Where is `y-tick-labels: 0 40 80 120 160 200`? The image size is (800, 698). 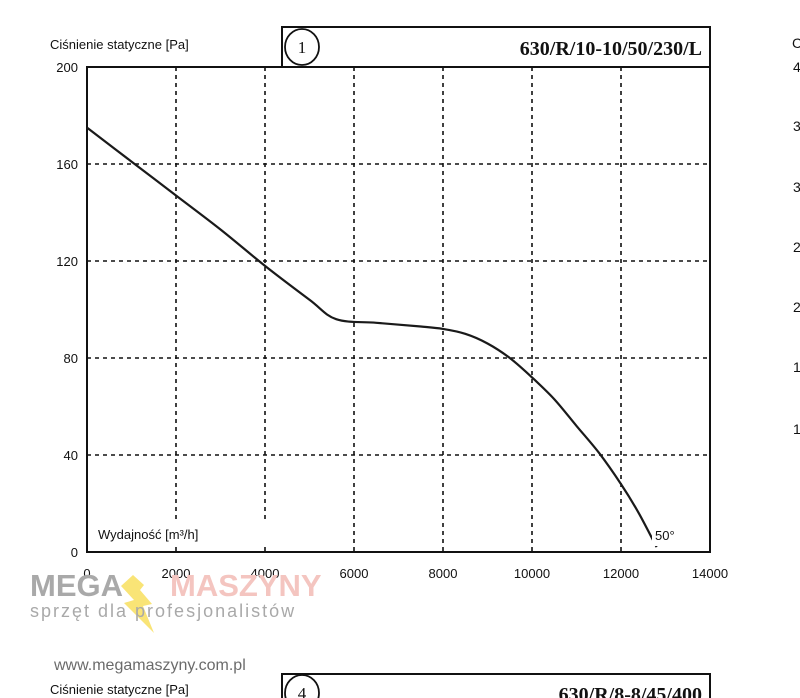 y-tick-labels: 0 40 80 120 160 200 is located at coordinates (67, 310).